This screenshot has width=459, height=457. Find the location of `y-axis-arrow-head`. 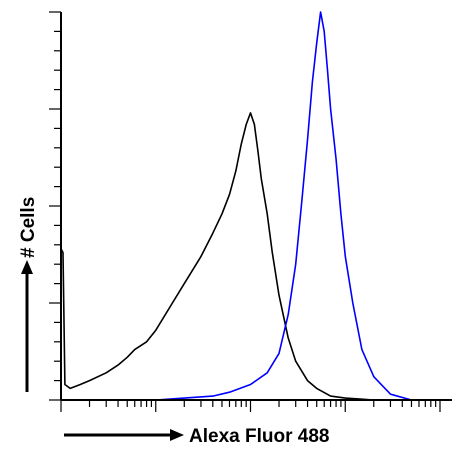

y-axis-arrow-head is located at coordinates (27, 267).